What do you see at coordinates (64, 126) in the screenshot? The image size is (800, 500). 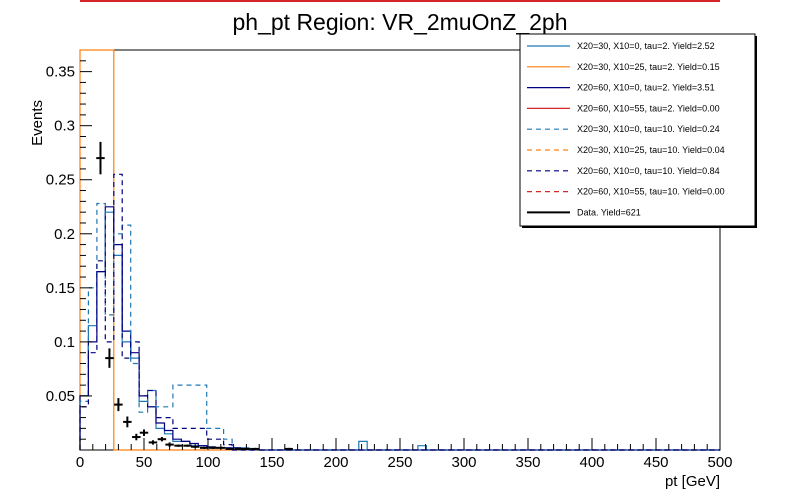 I see `y-tick-label: 0.3` at bounding box center [64, 126].